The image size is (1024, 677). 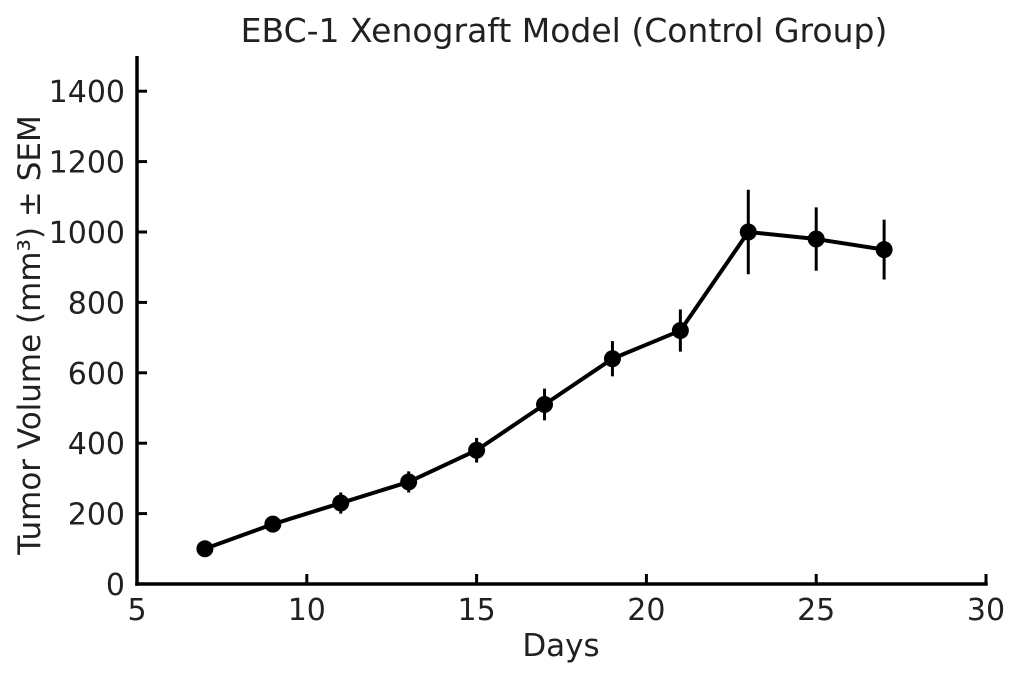 What do you see at coordinates (560, 646) in the screenshot?
I see `x-axis-label: Days` at bounding box center [560, 646].